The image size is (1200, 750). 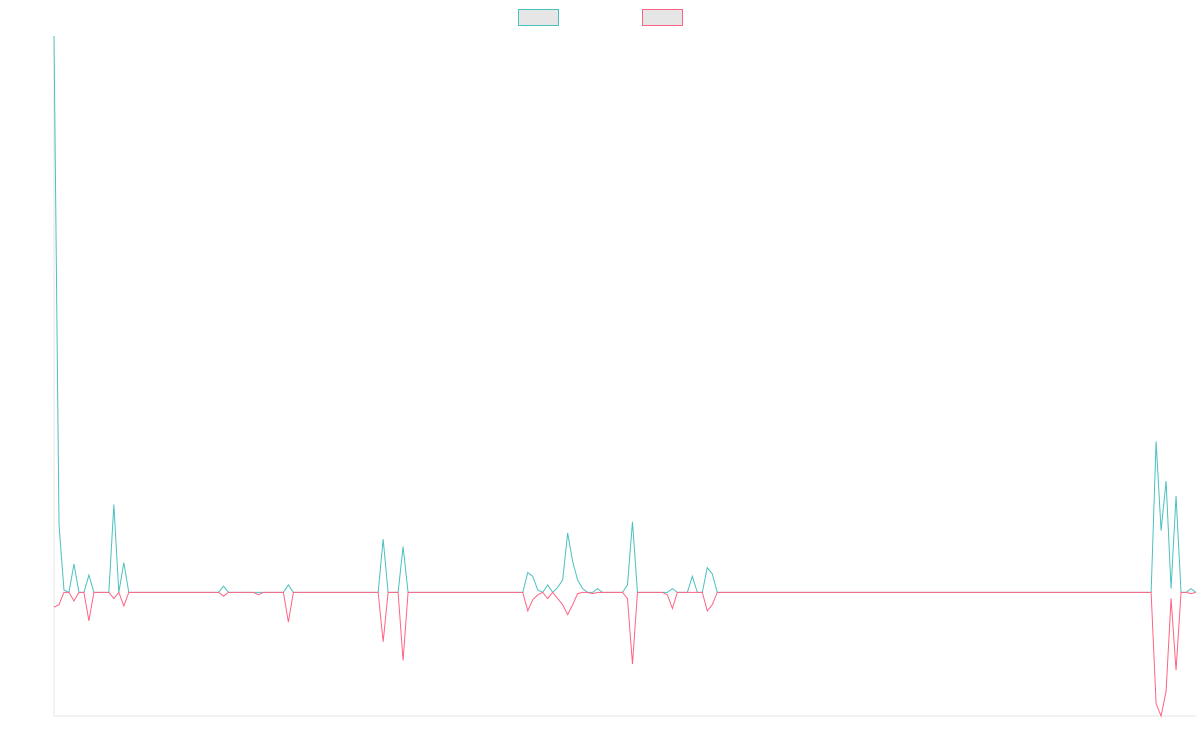 What do you see at coordinates (600, 17) in the screenshot?
I see `legend` at bounding box center [600, 17].